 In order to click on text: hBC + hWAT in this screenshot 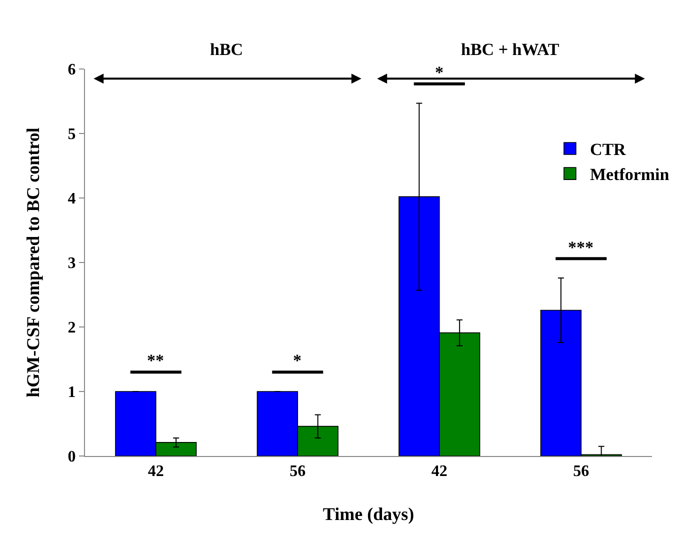, I will do `click(510, 49)`.